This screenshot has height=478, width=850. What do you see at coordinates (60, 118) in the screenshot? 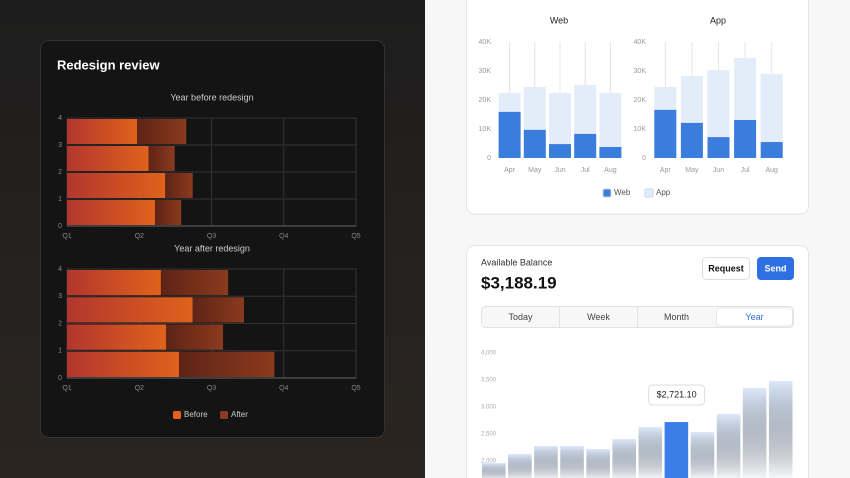
I see `y-tick-label: 4` at bounding box center [60, 118].